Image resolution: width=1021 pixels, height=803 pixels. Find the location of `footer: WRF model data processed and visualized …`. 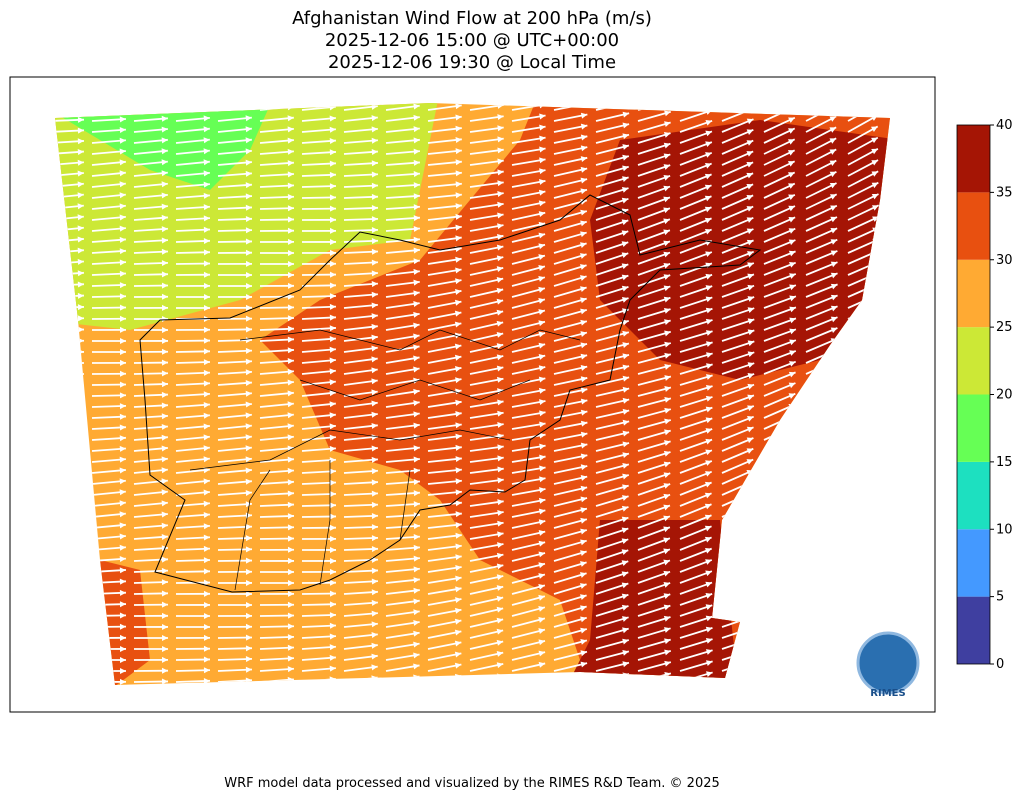

footer: WRF model data processed and visualized … is located at coordinates (472, 783).